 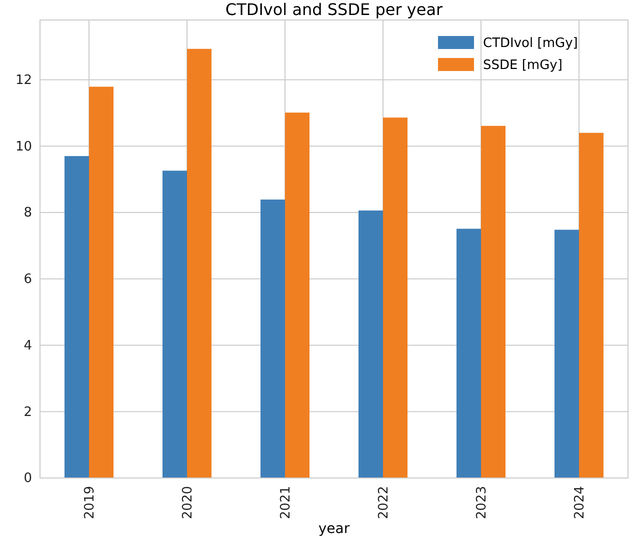 What do you see at coordinates (23, 146) in the screenshot?
I see `y-tick-label: 10` at bounding box center [23, 146].